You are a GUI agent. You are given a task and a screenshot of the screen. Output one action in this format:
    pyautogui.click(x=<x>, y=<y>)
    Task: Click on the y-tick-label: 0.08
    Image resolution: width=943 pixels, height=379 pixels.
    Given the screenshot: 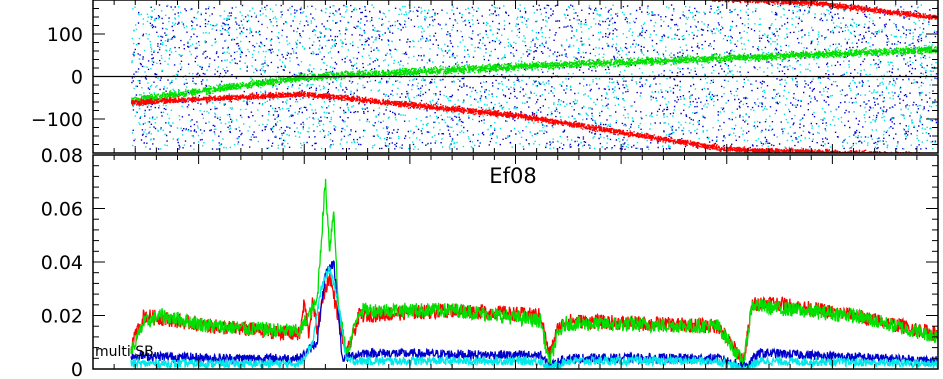 What is the action you would take?
    pyautogui.click(x=62, y=156)
    